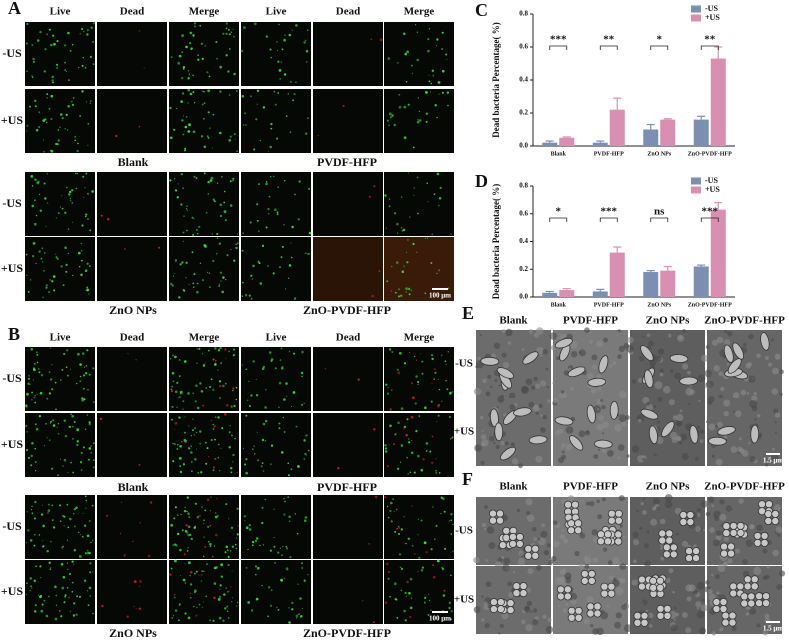 Image resolution: width=789 pixels, height=640 pixels. Describe the element at coordinates (60, 54) in the screenshot. I see `micrograph` at that location.